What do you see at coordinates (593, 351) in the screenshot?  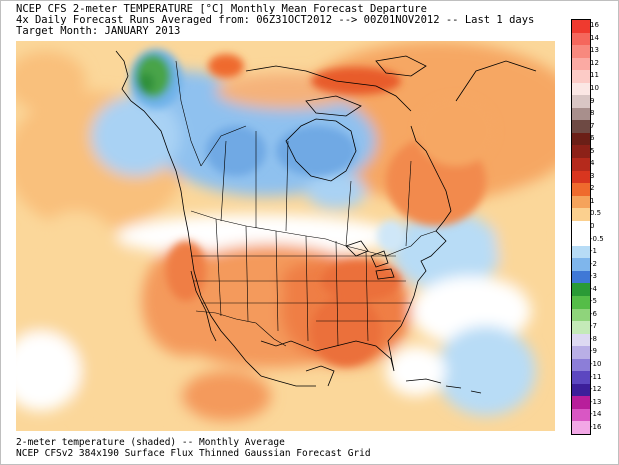 I see `colorbar-label: -9` at bounding box center [593, 351].